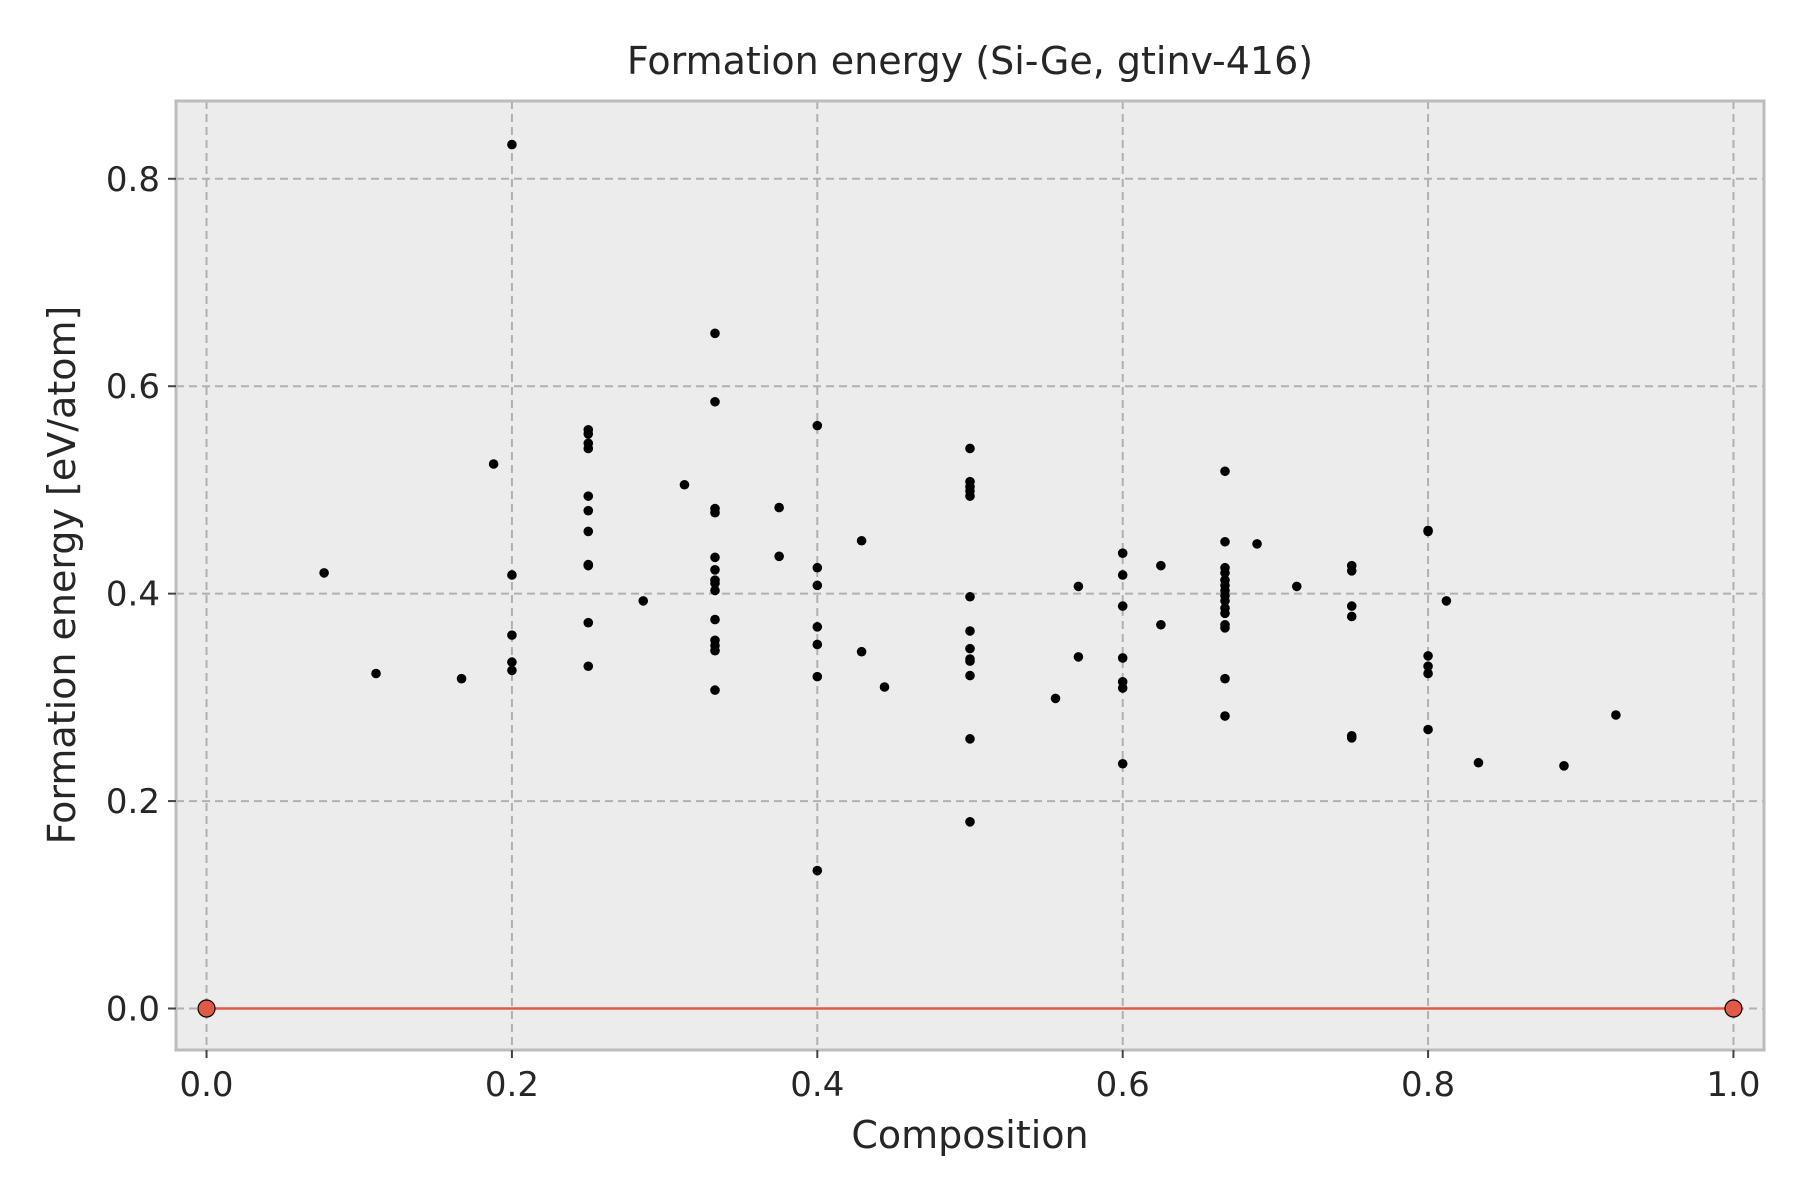 The height and width of the screenshot is (1200, 1800). Describe the element at coordinates (1733, 1085) in the screenshot. I see `x-tick-label: 1.0` at that location.